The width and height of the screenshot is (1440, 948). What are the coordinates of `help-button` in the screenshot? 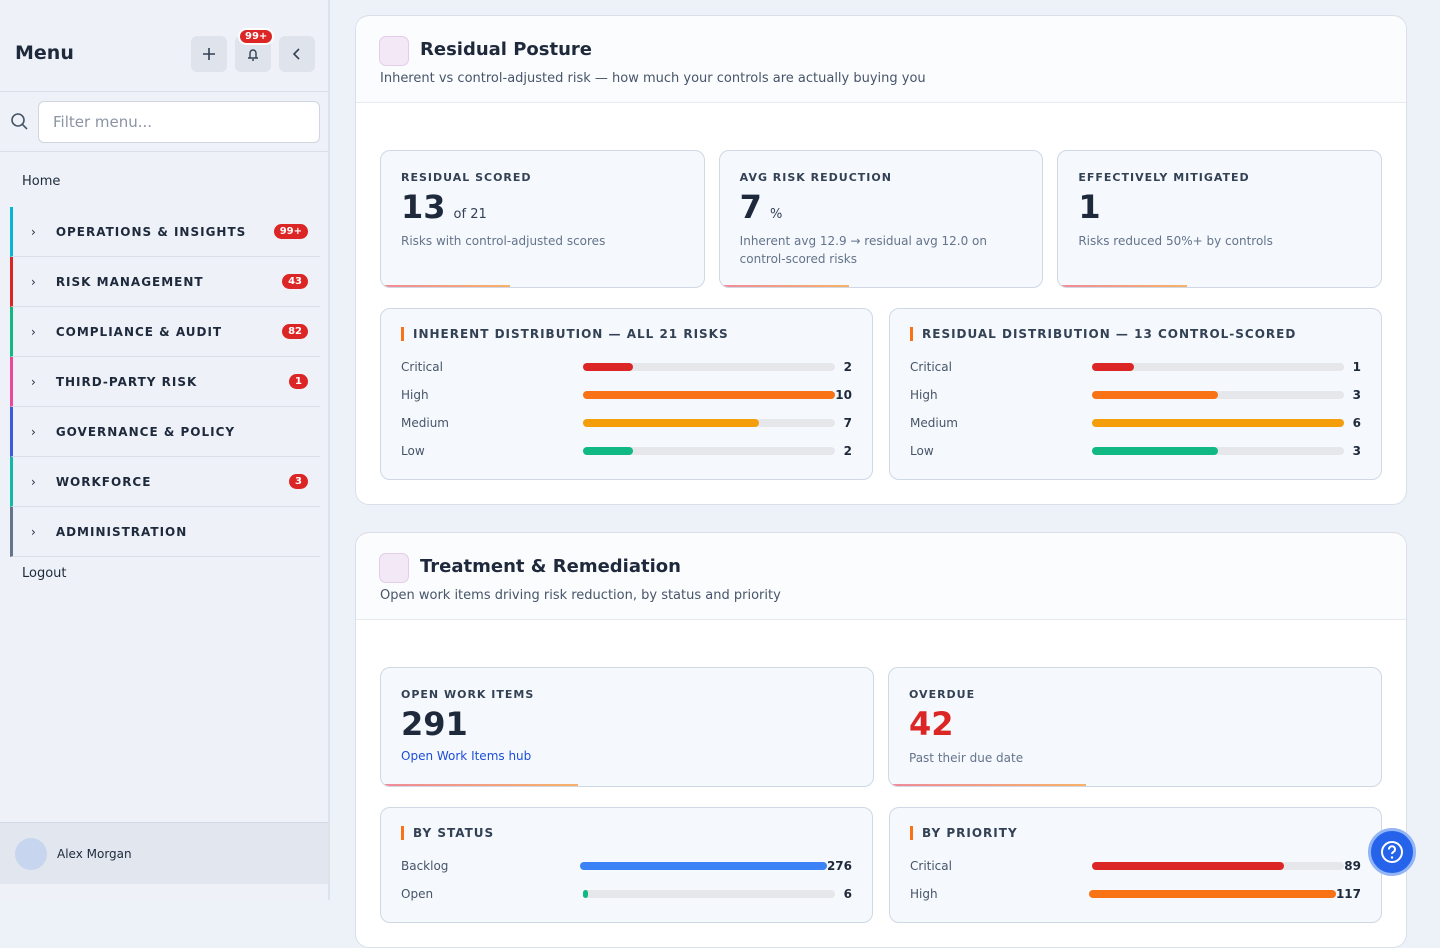 It's located at (1392, 852).